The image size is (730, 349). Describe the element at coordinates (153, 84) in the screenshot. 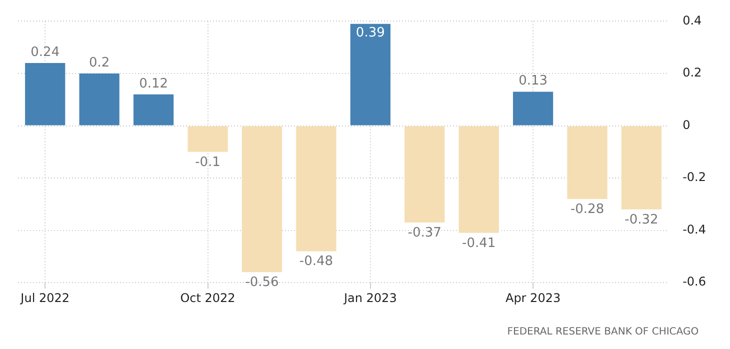

I see `data-label: 0.12` at that location.